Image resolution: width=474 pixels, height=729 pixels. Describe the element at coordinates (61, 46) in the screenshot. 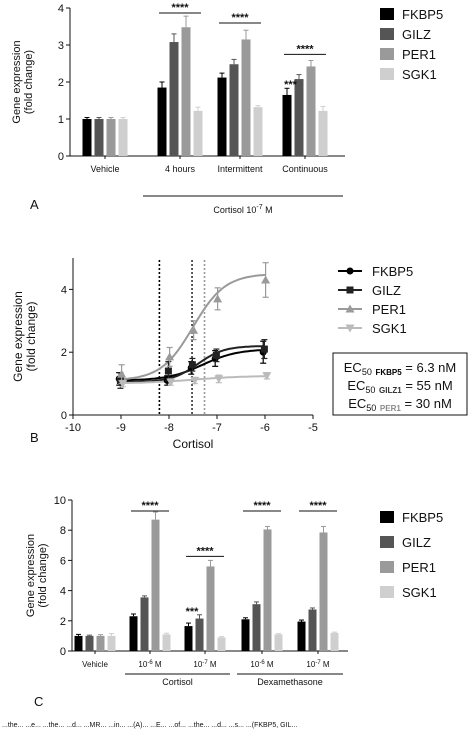

I see `y-tick-label: 3` at that location.